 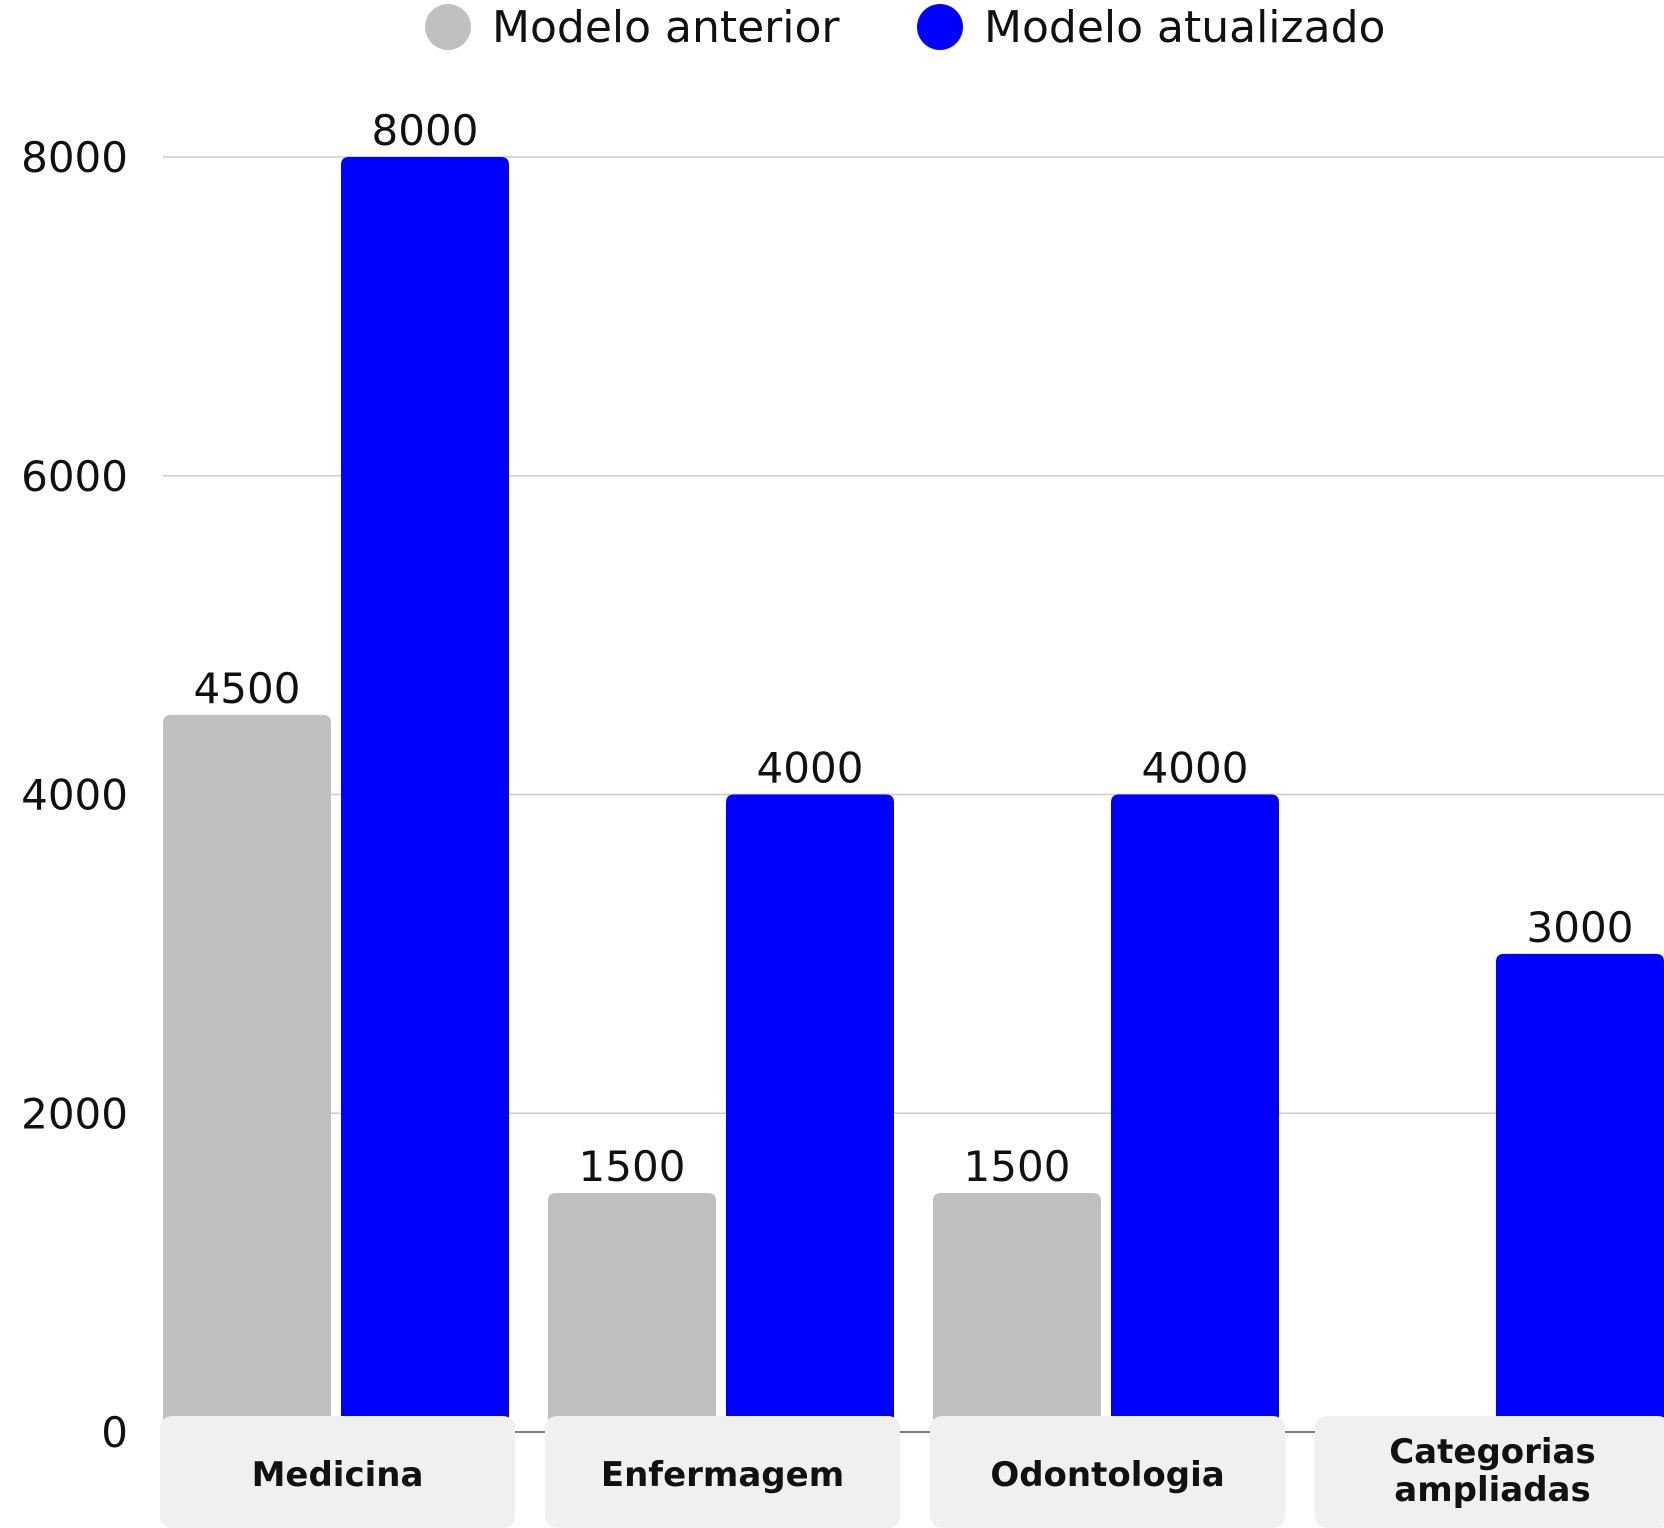 I want to click on legend-label: Modelo atualizado, so click(x=1184, y=27).